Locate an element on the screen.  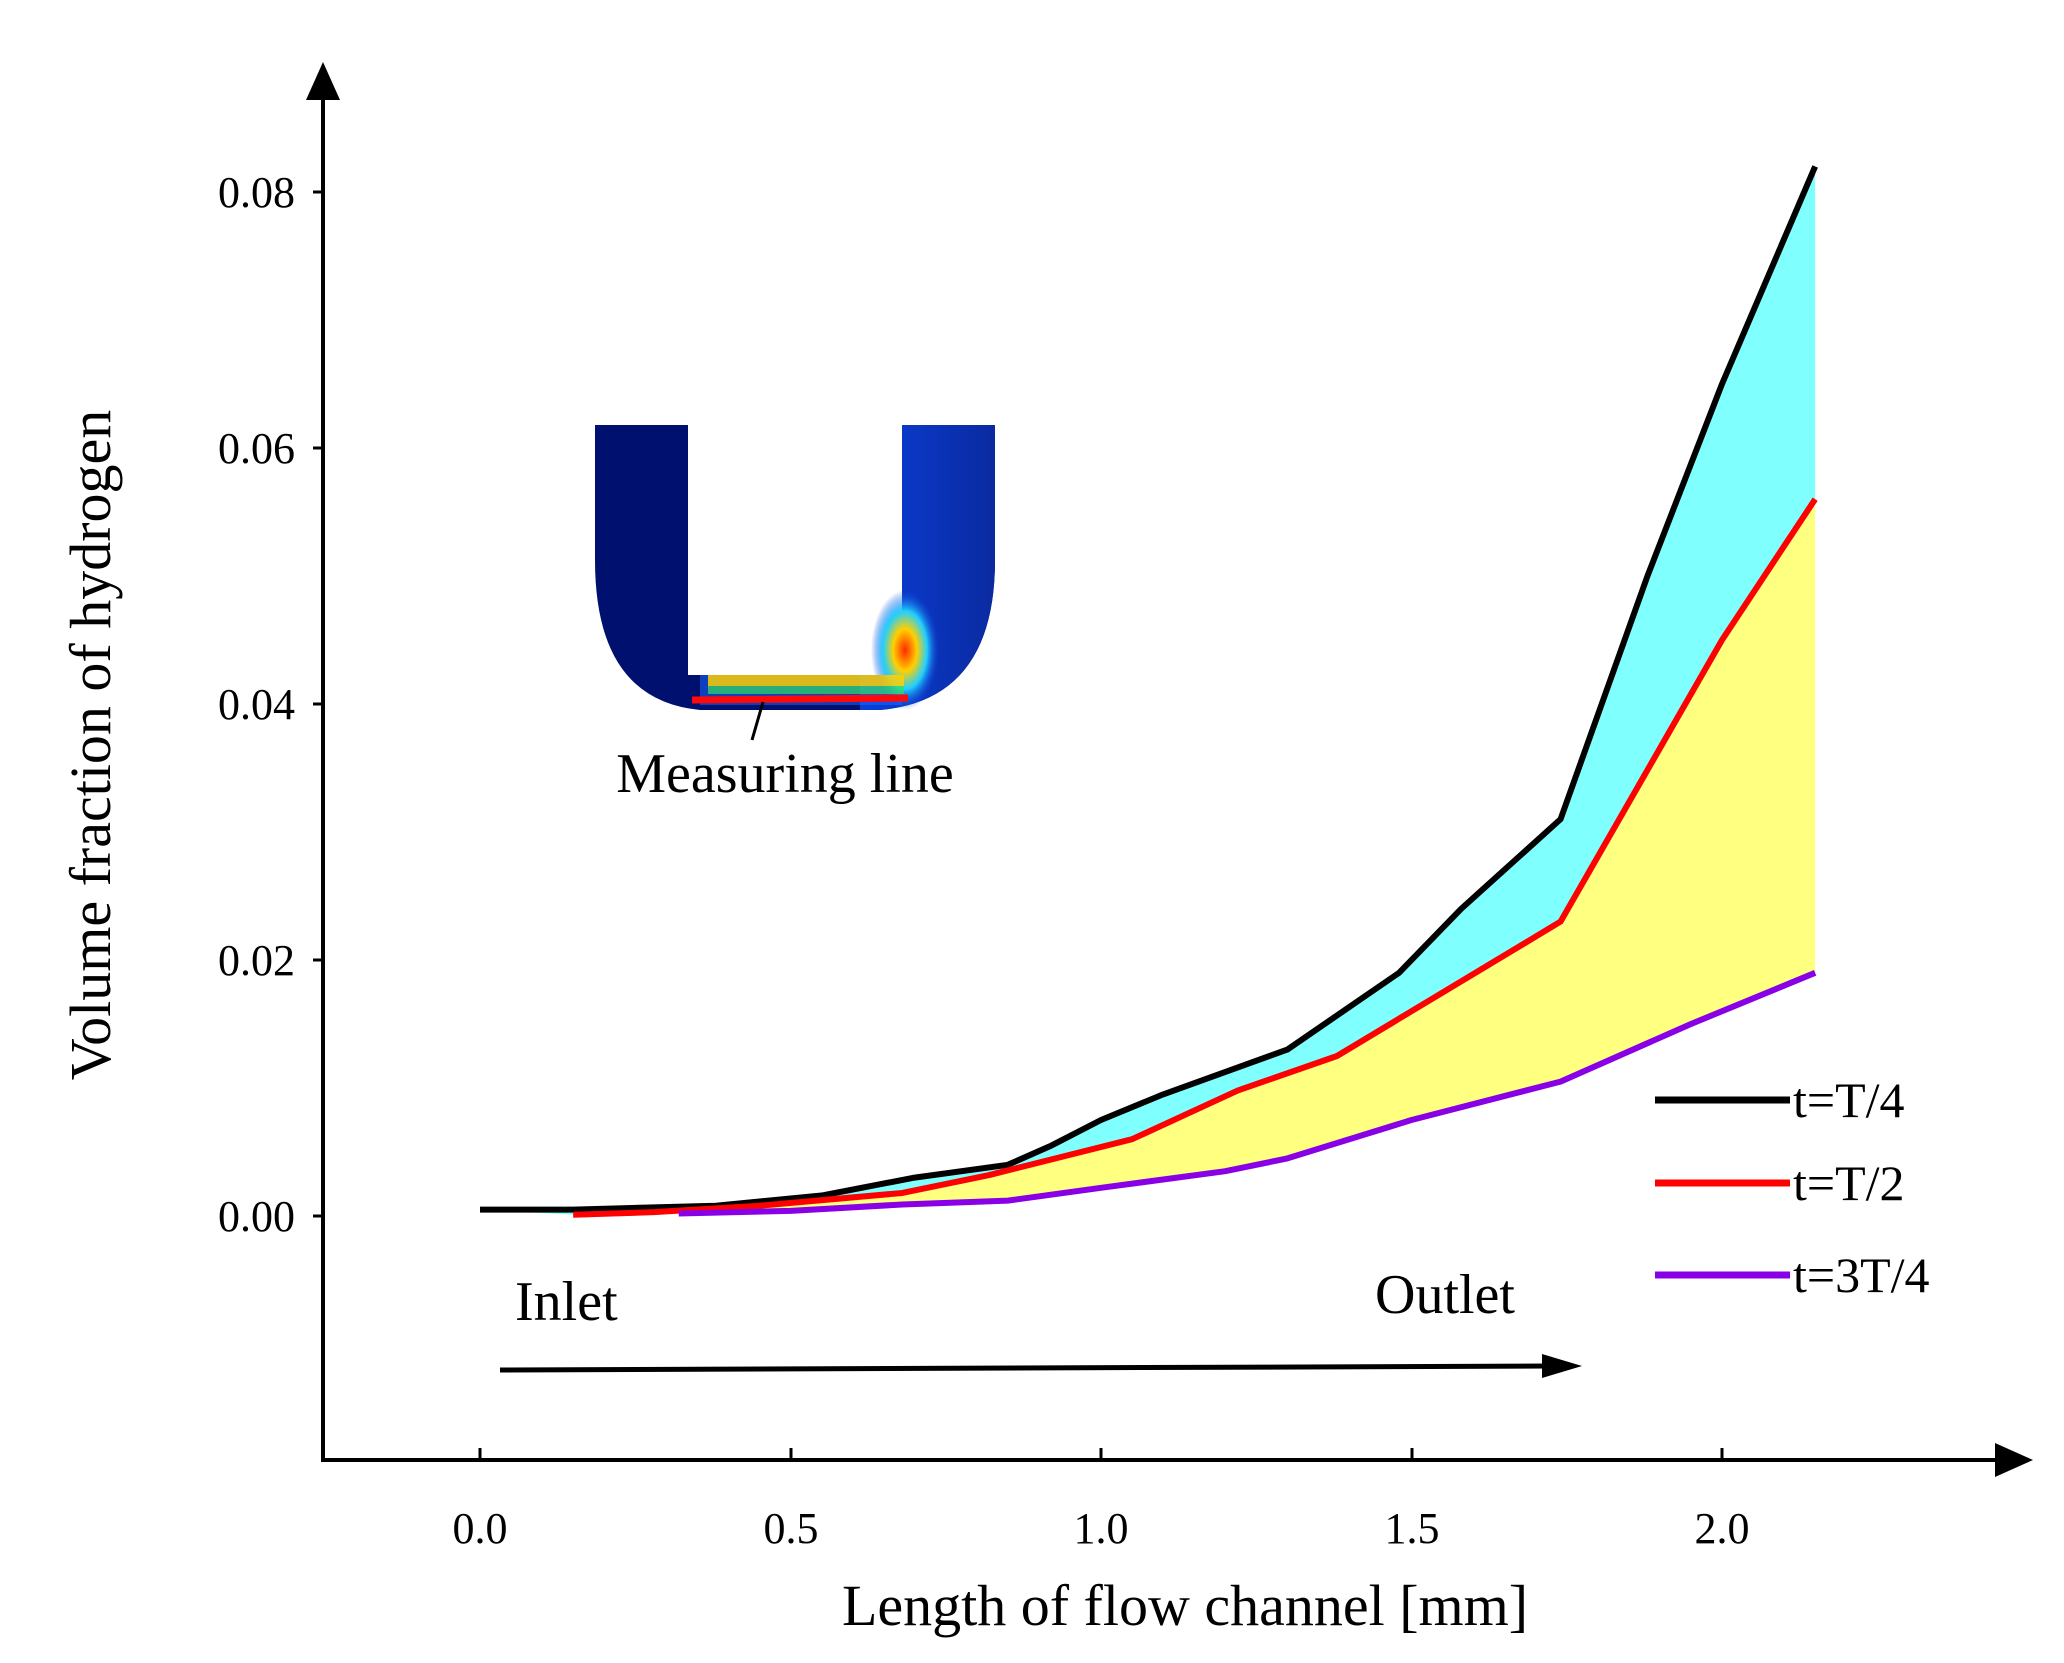
legend: t=T/4 t=T/2 t=3T/4 is located at coordinates (1792, 1187).